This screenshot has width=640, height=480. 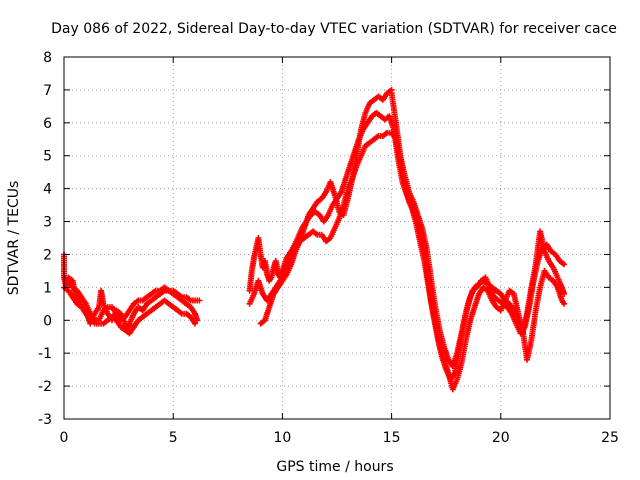 What do you see at coordinates (47, 288) in the screenshot?
I see `y-tick-label: 1` at bounding box center [47, 288].